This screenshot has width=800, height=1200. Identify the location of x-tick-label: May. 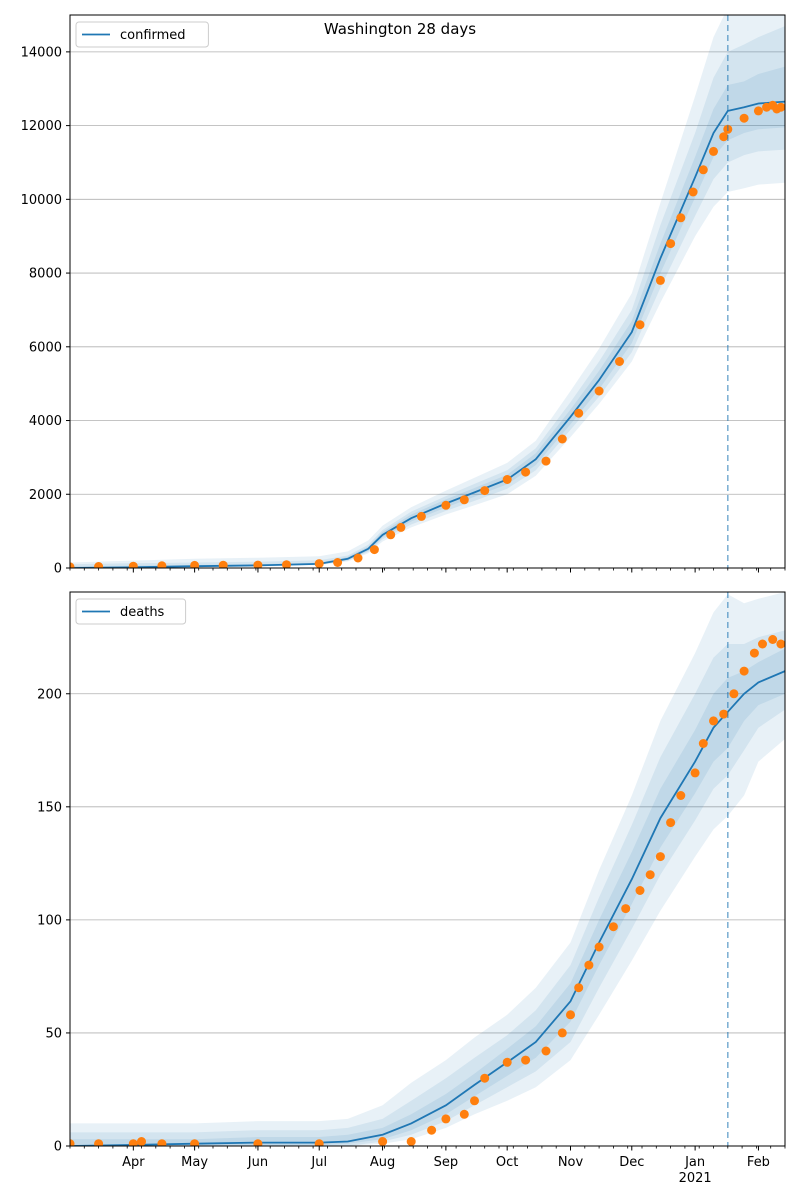
(194, 1162).